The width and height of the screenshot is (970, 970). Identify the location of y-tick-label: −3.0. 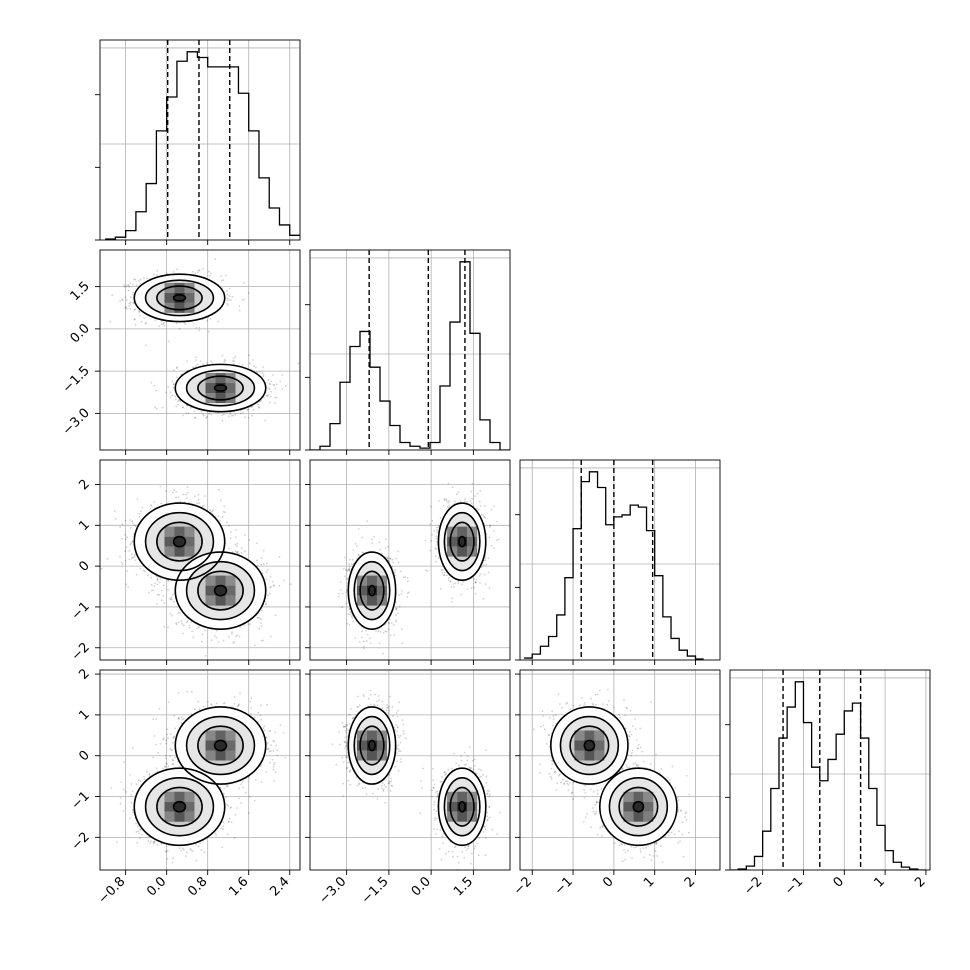
(76, 422).